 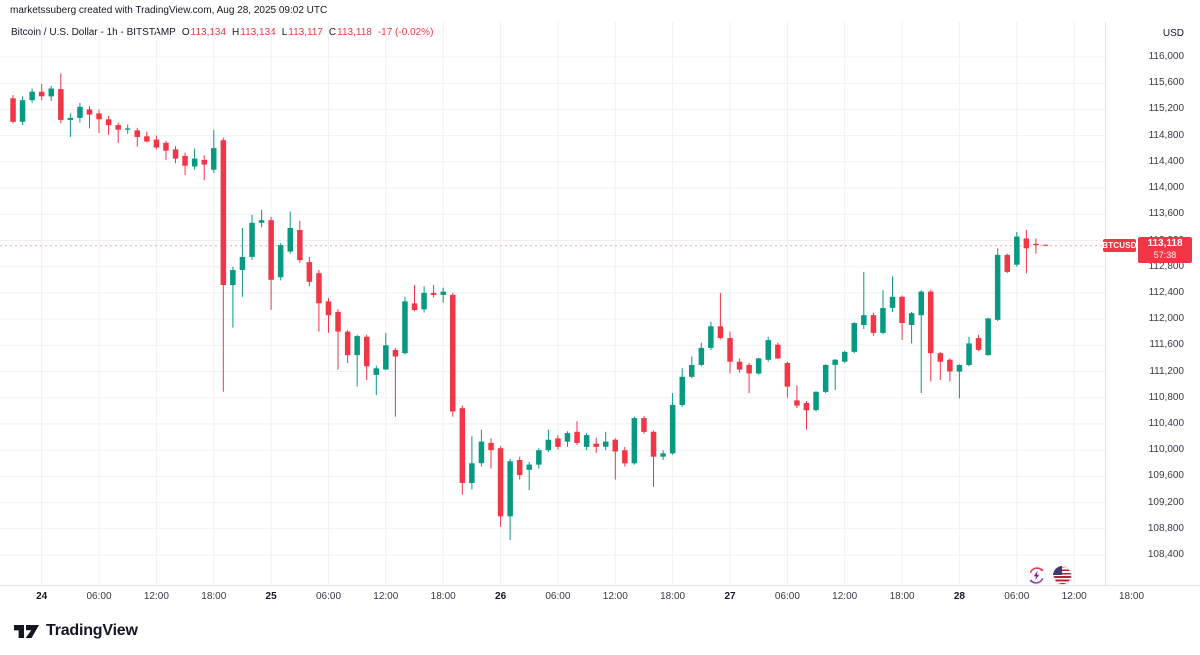 I want to click on price-axis-label: 111,200, so click(x=1166, y=371).